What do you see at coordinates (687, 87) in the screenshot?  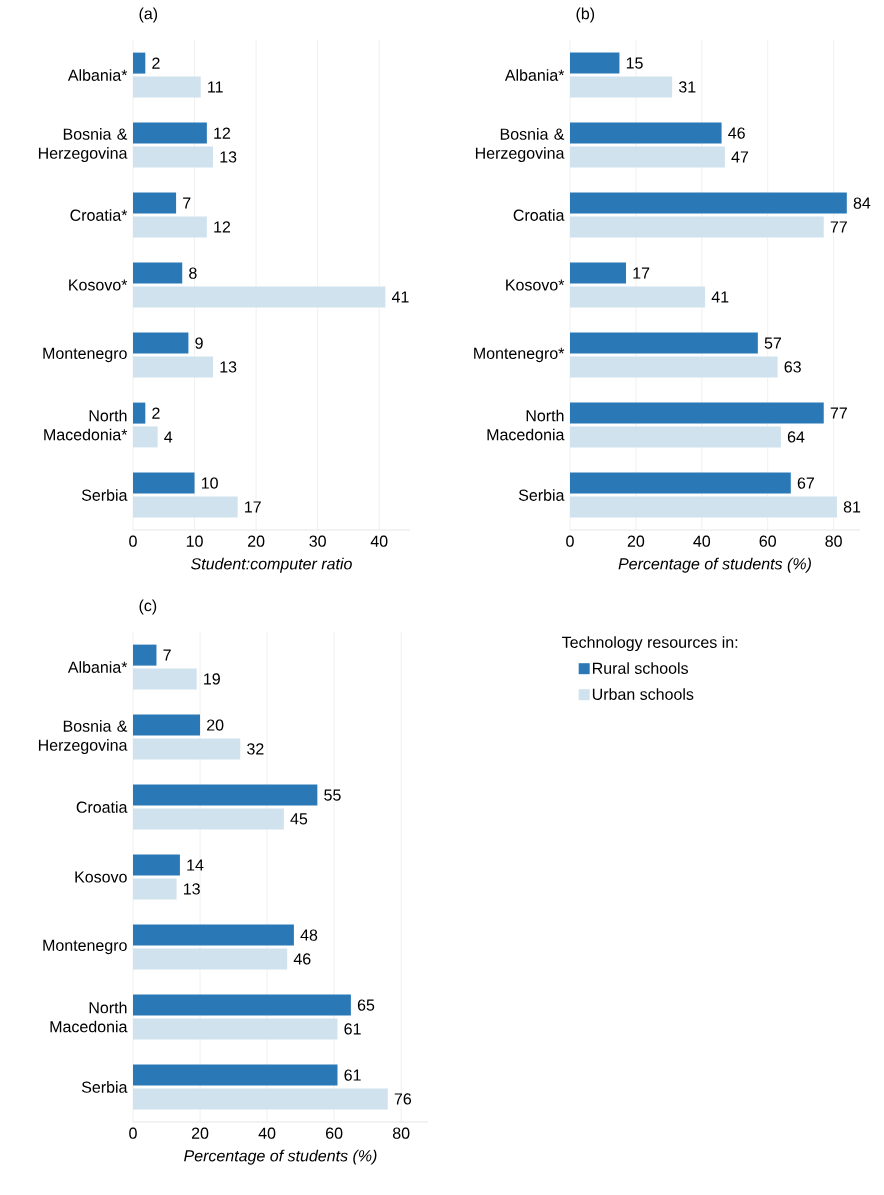 I see `data-label: 31` at bounding box center [687, 87].